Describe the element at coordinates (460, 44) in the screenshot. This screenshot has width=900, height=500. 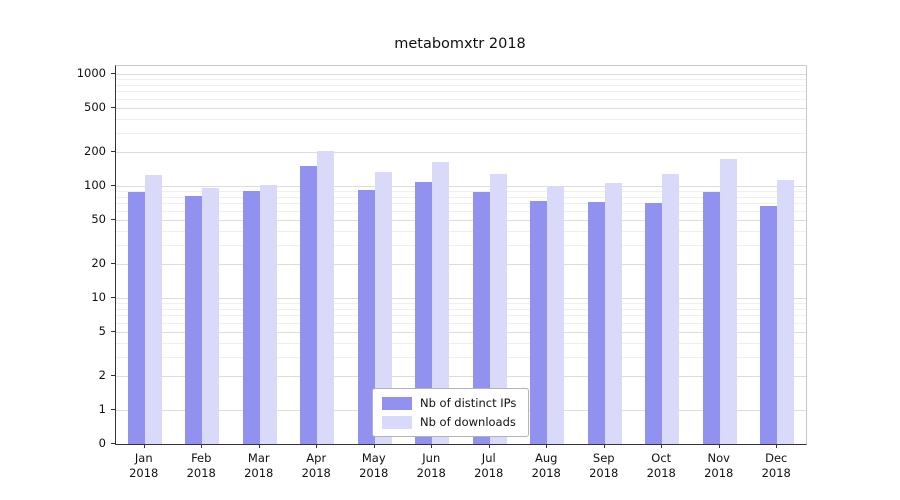
I see `chart-title: metabomxtr 2018` at that location.